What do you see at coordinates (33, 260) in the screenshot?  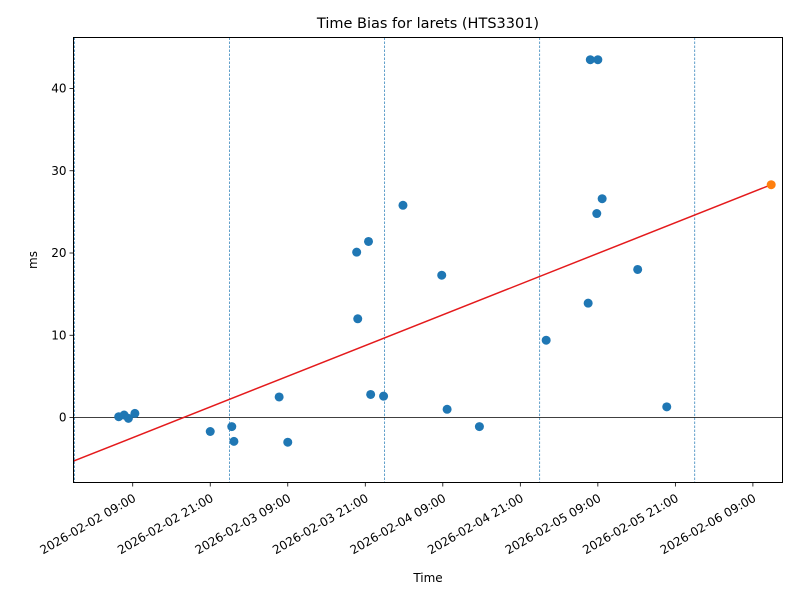 I see `y-axis-label: ms` at bounding box center [33, 260].